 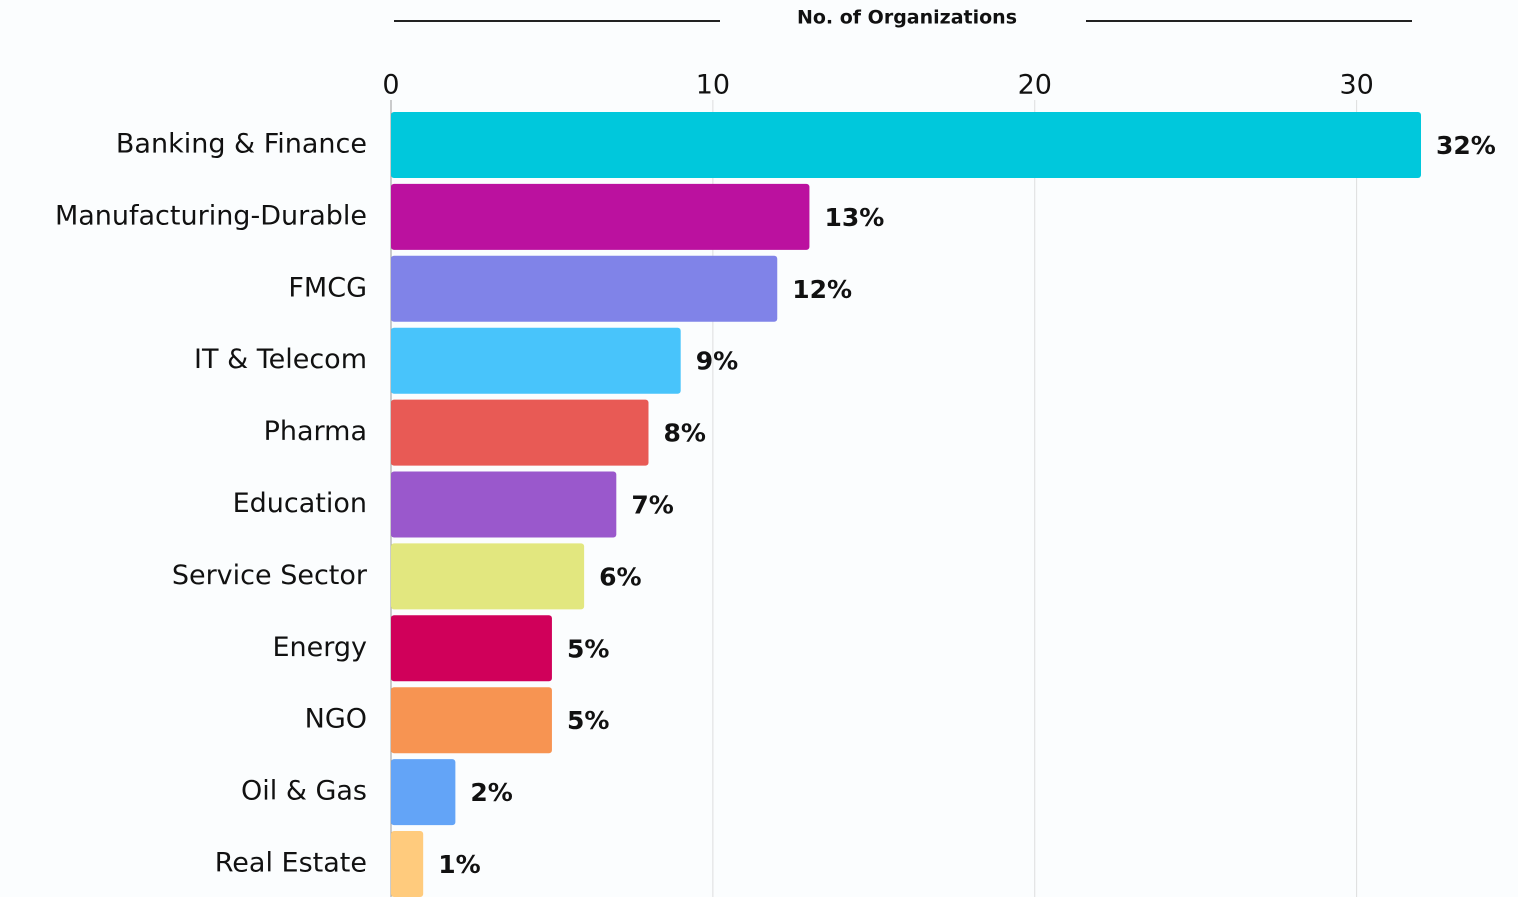 What do you see at coordinates (270, 575) in the screenshot?
I see `category-label: Service Sector` at bounding box center [270, 575].